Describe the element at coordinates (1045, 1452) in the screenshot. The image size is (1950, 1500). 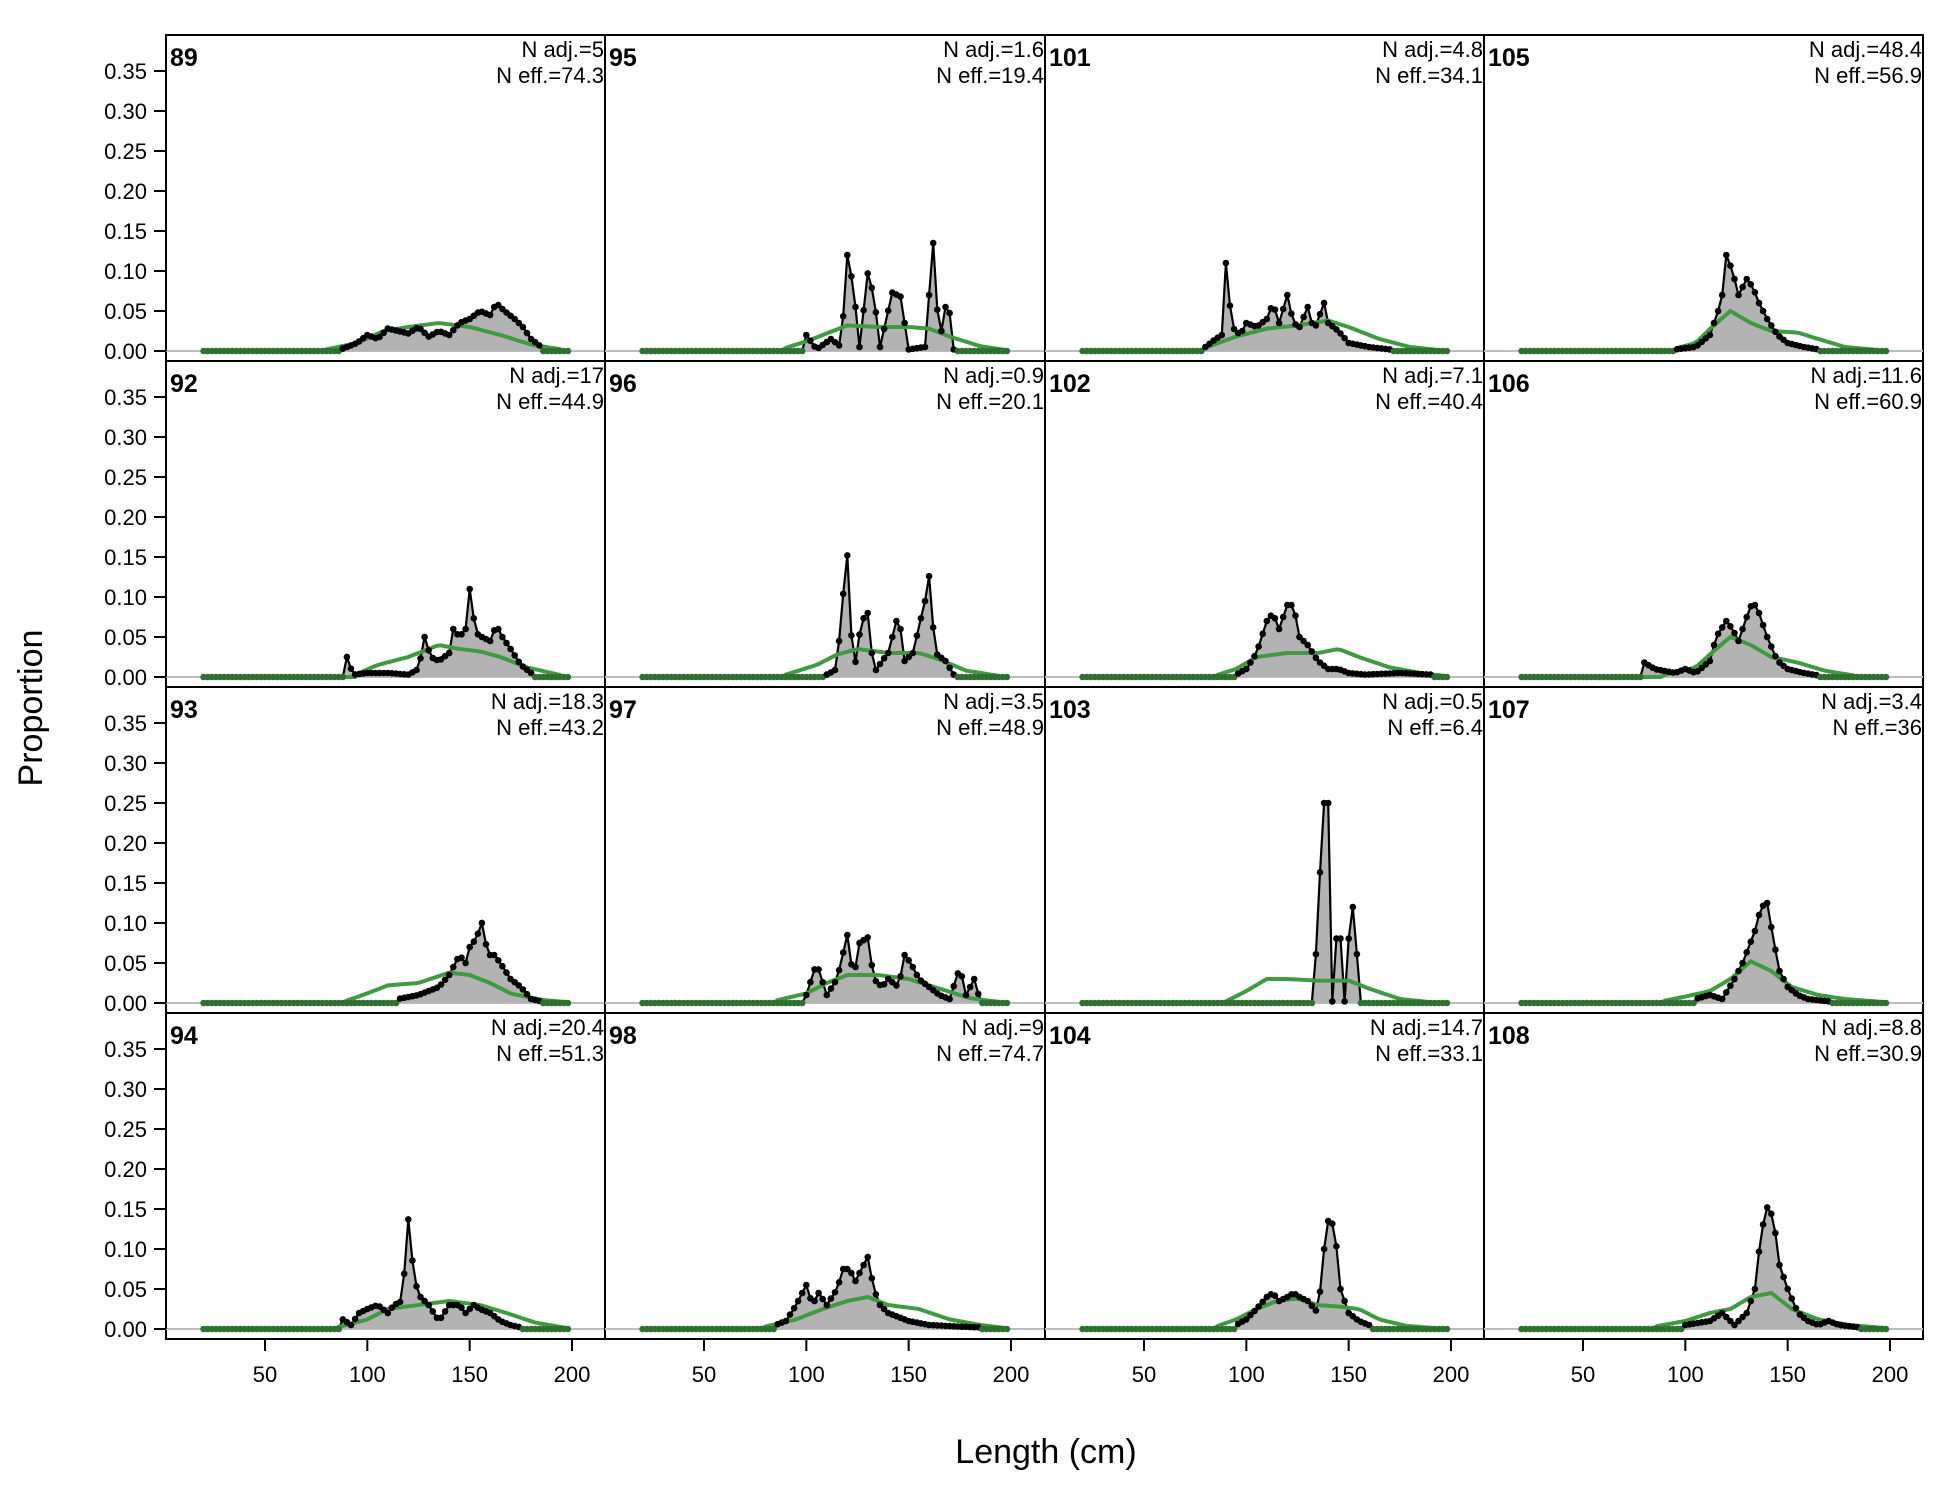
I see `x-axis-title: Length (cm)` at that location.